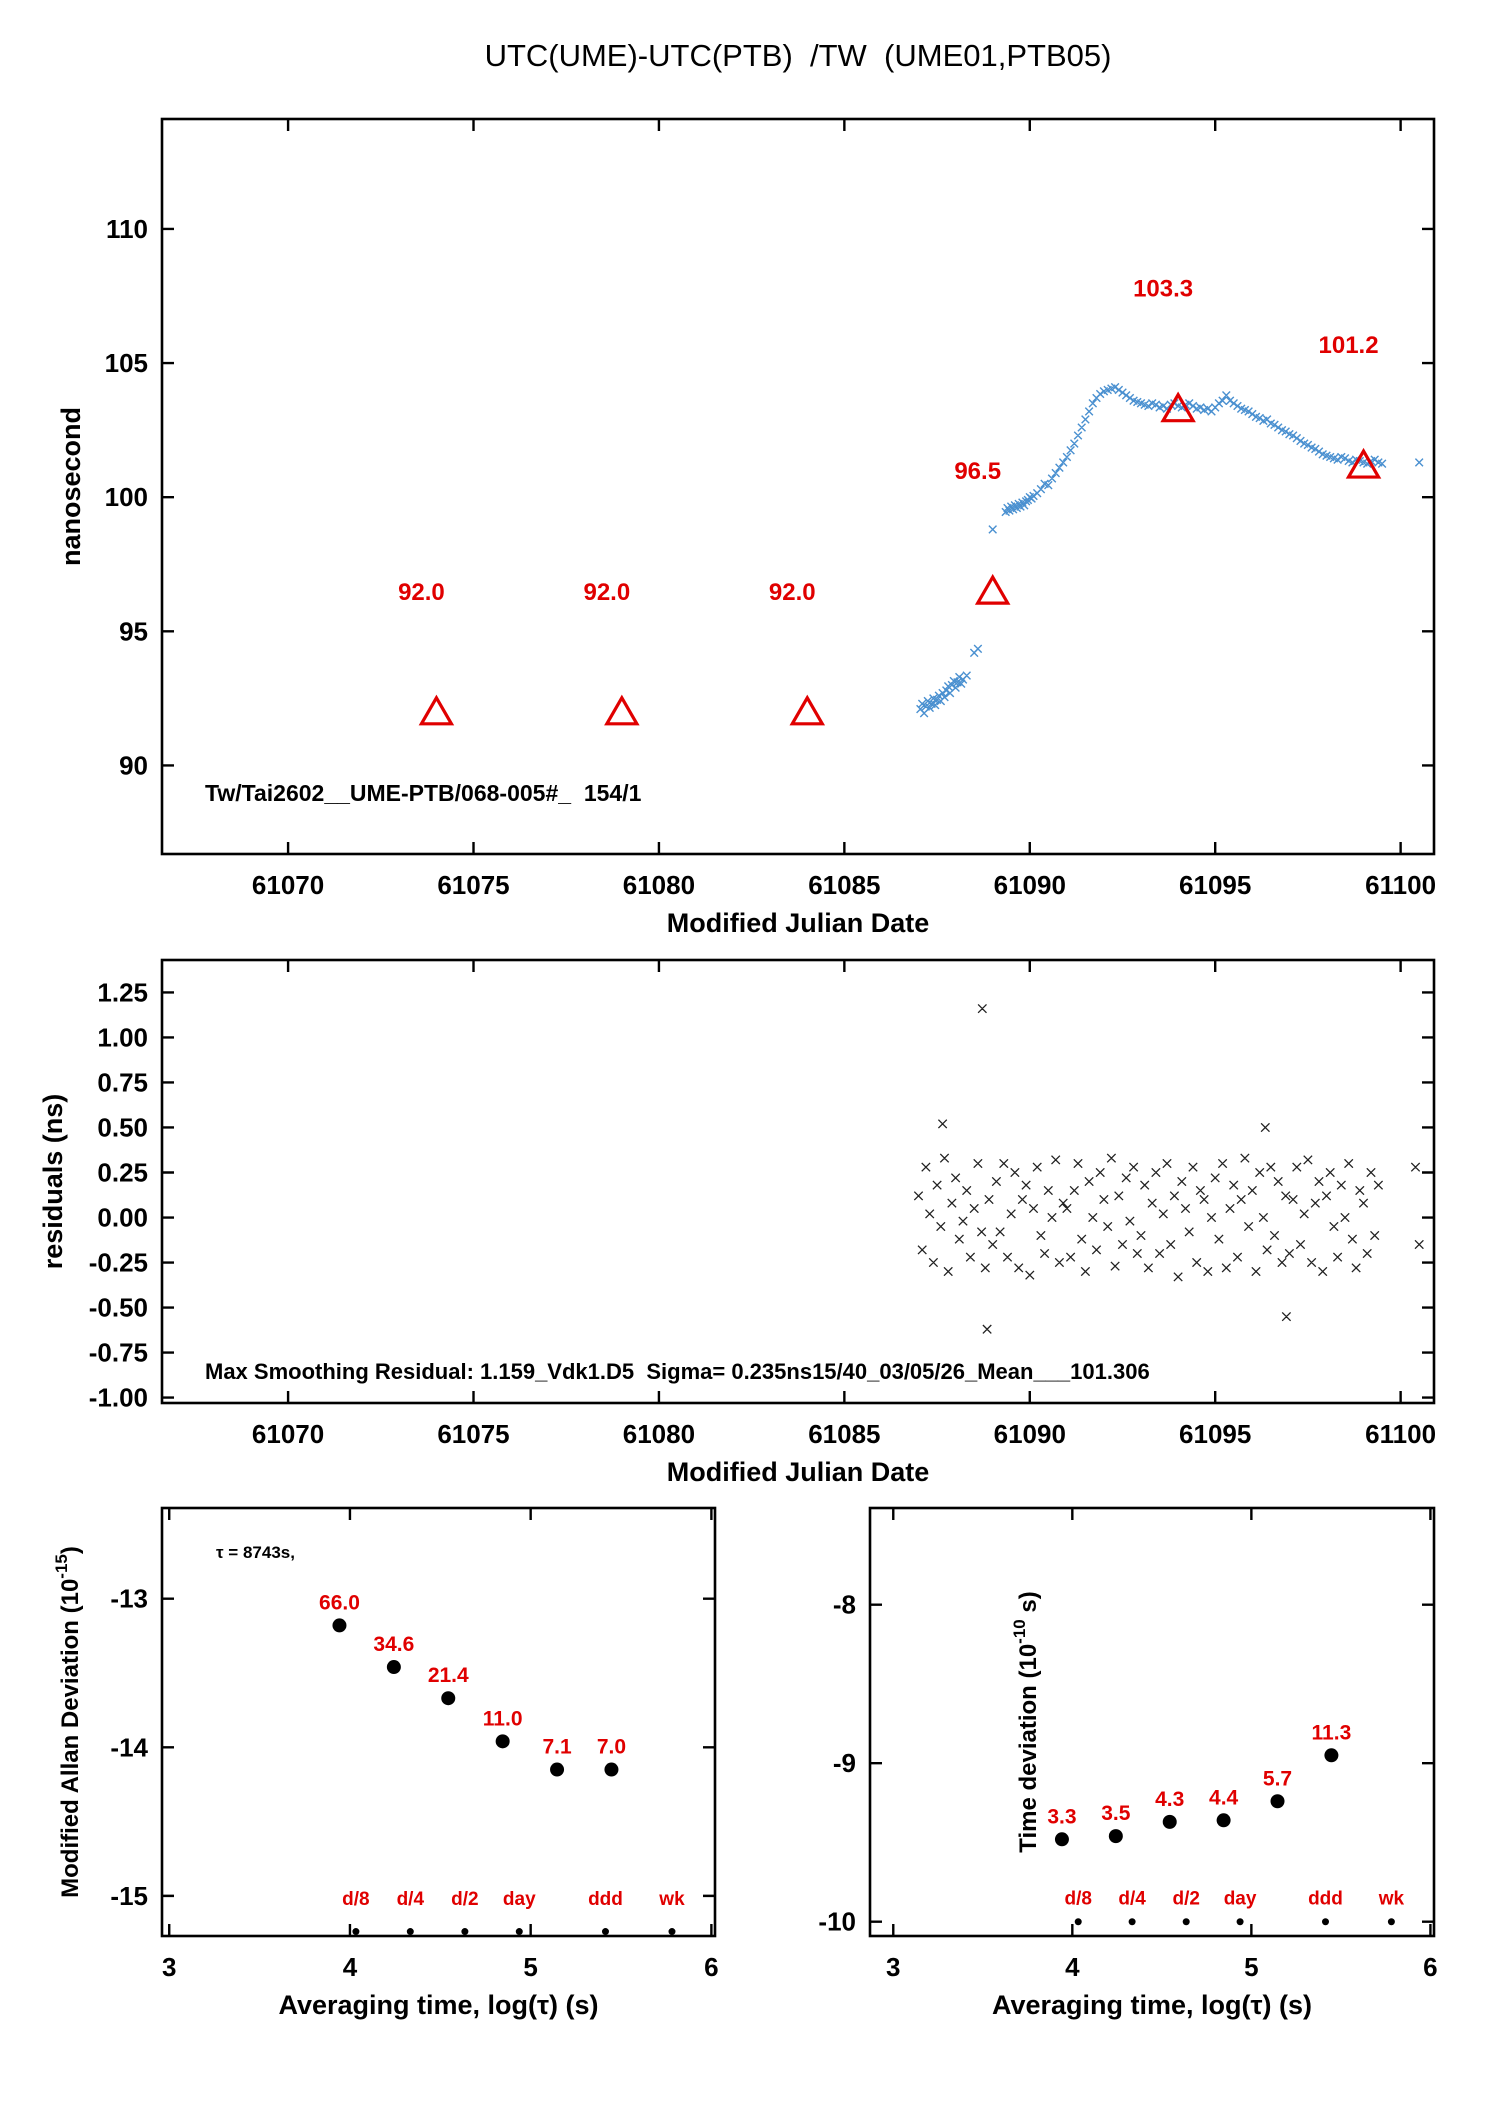 The height and width of the screenshot is (2105, 1488). I want to click on y-tick-label: -0.25, so click(118, 1263).